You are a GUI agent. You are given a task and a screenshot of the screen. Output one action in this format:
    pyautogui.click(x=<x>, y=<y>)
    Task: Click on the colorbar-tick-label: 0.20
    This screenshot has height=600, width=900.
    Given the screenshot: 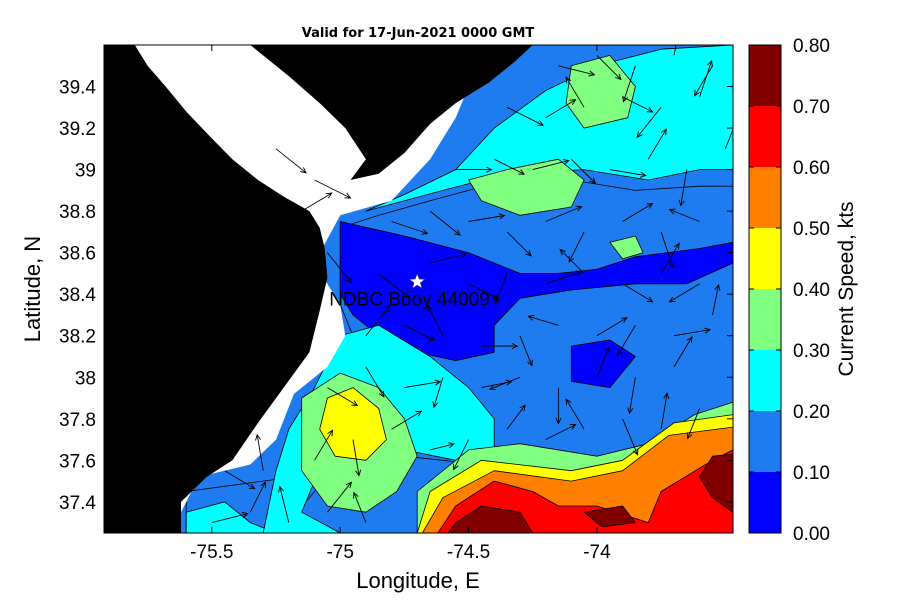 What is the action you would take?
    pyautogui.click(x=811, y=412)
    